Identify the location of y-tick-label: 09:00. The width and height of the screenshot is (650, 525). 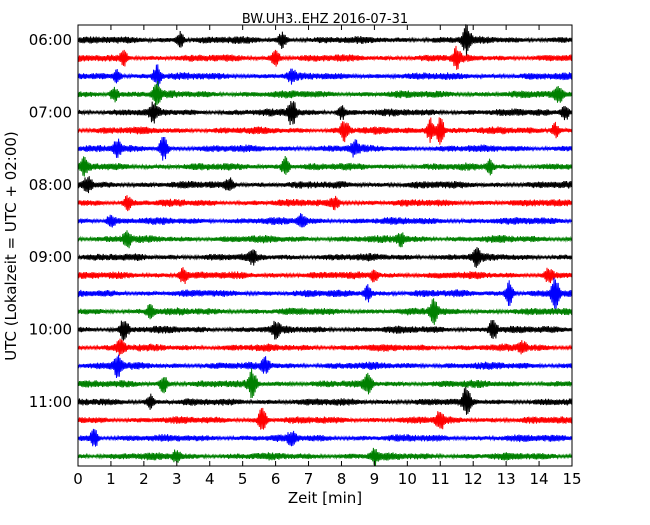
(50, 257).